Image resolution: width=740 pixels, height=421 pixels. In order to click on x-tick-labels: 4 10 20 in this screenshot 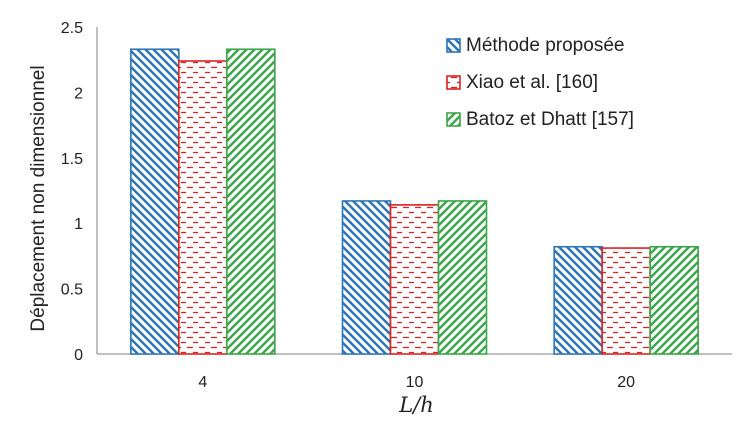, I will do `click(416, 382)`.